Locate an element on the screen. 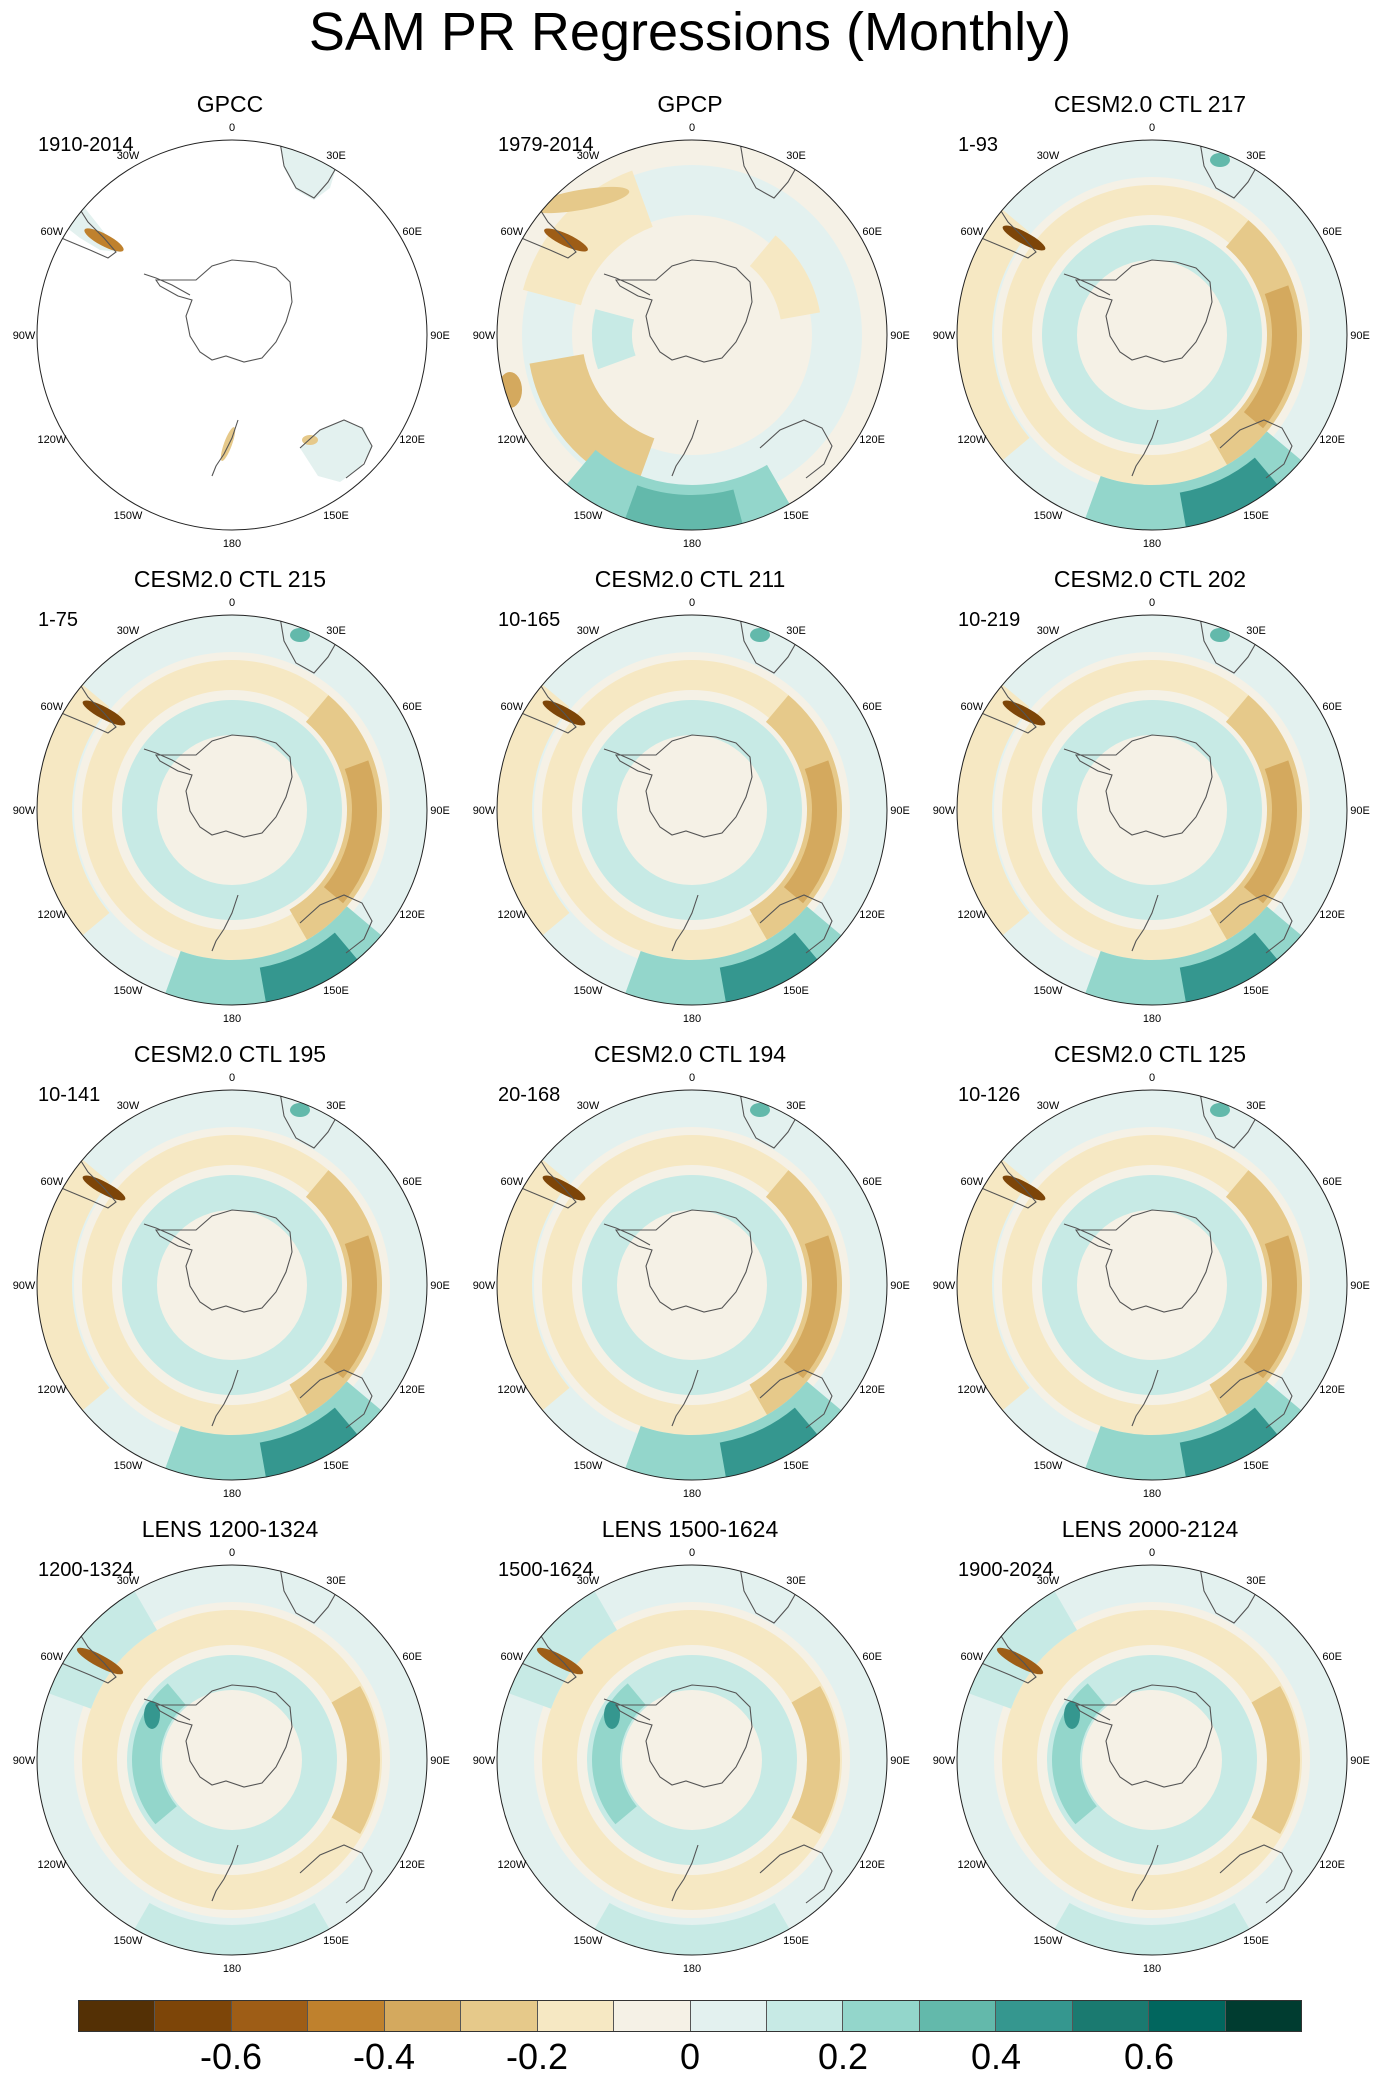  panel-title: LENS 1500-1624 is located at coordinates (690, 1529).